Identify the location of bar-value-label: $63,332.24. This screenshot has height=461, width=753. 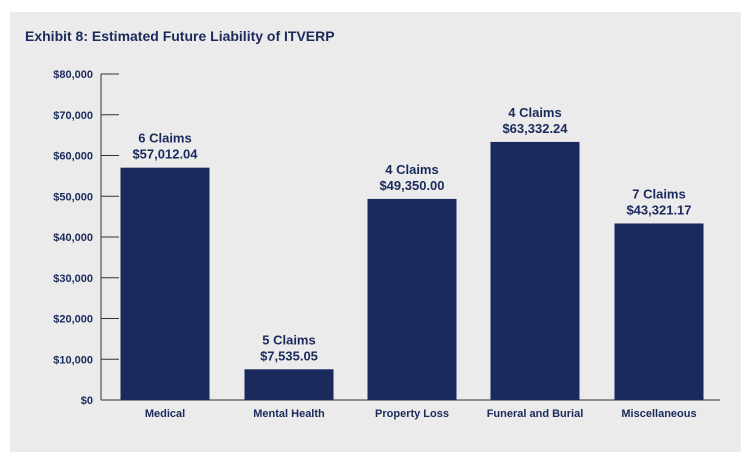
(535, 128).